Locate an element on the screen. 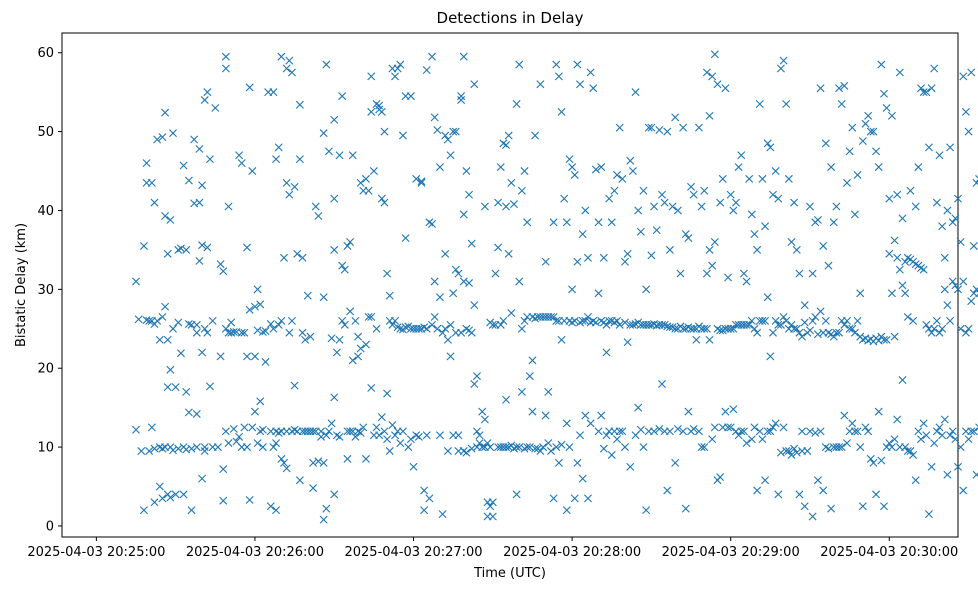 The width and height of the screenshot is (978, 590). y-tick-label: 50 is located at coordinates (45, 132).